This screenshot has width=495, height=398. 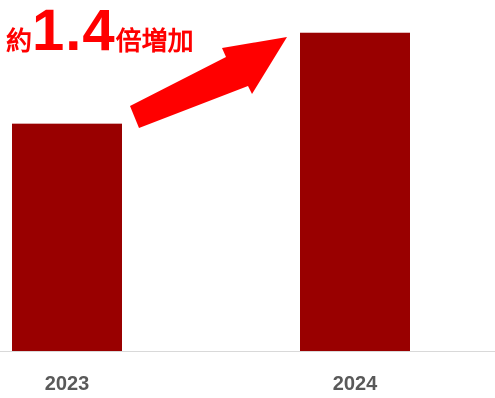 I want to click on bar-2023, so click(x=67, y=237).